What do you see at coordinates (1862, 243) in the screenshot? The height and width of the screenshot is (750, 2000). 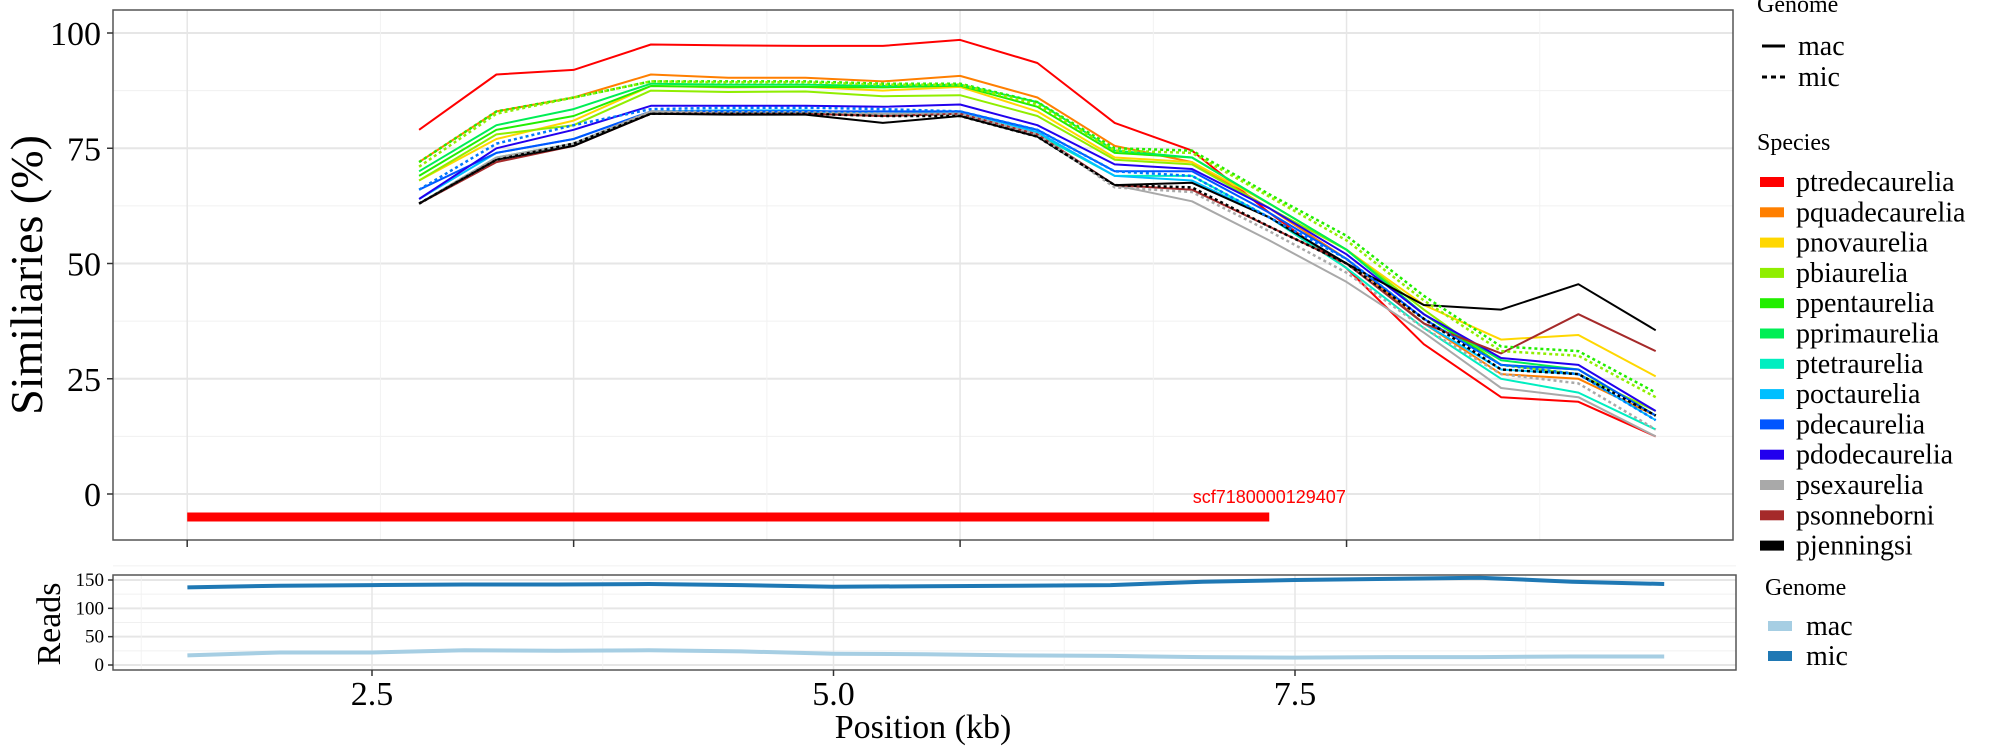 I see `legend-label-pnovaurelia: pnovaurelia` at bounding box center [1862, 243].